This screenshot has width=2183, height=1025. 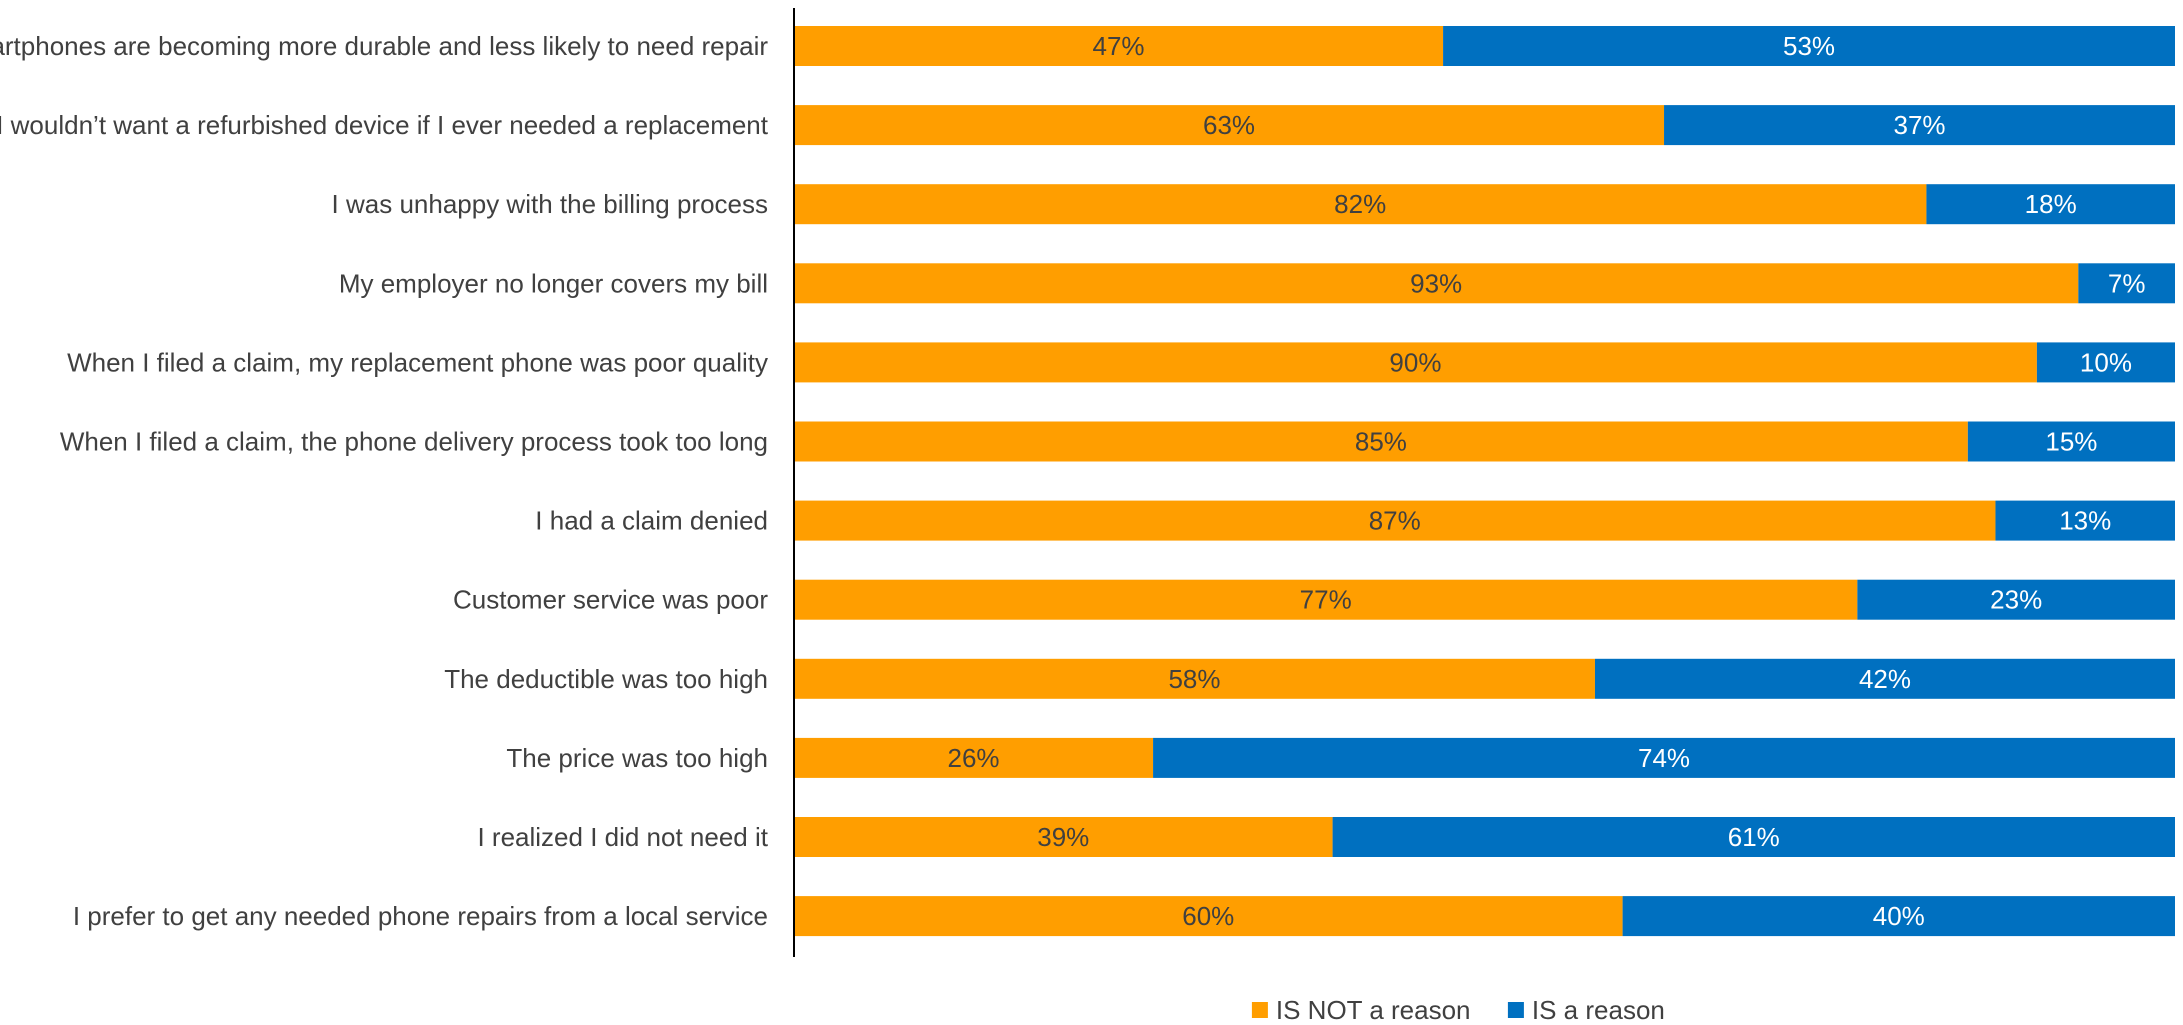 I want to click on data-label: 10%, so click(x=2106, y=362).